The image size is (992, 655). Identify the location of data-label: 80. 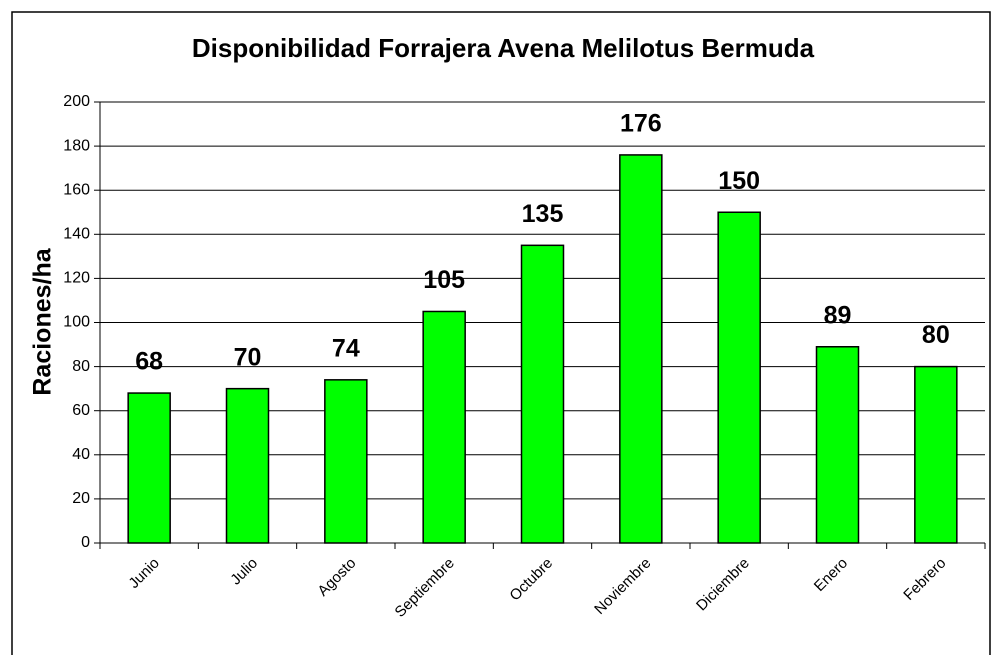
(936, 335).